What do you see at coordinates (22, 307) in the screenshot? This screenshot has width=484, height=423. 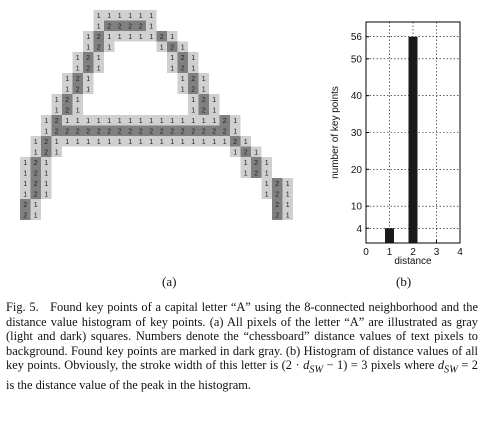 I see `caption-fig-label: Fig. 5.` at bounding box center [22, 307].